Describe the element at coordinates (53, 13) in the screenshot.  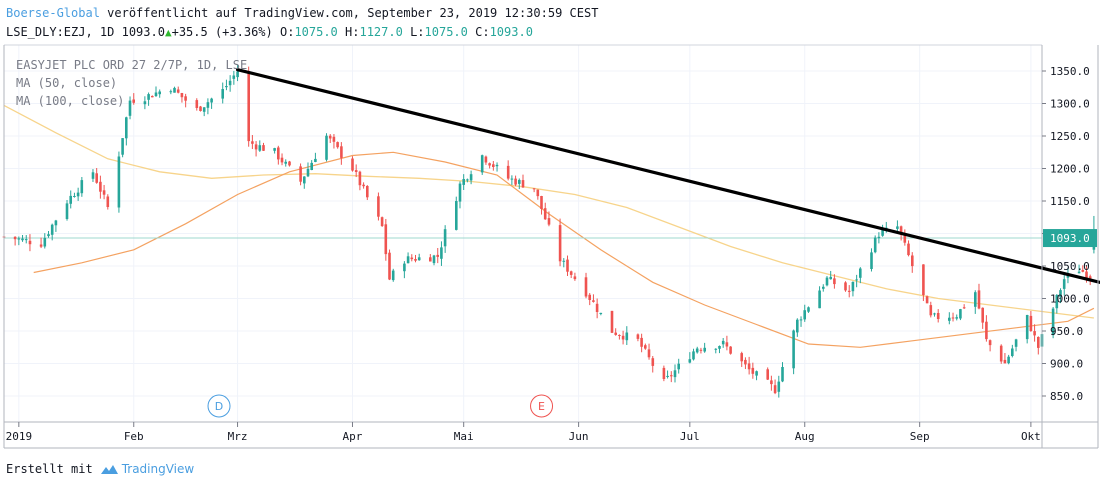
I see `author-link: Boerse-Global` at that location.